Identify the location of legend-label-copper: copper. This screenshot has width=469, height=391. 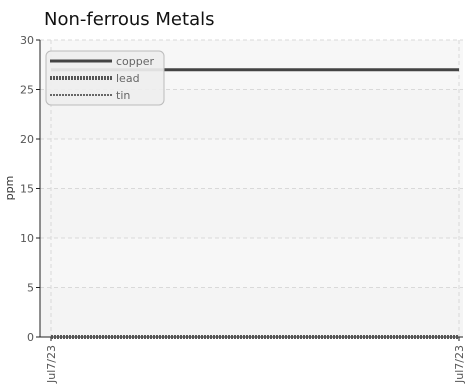
(135, 61).